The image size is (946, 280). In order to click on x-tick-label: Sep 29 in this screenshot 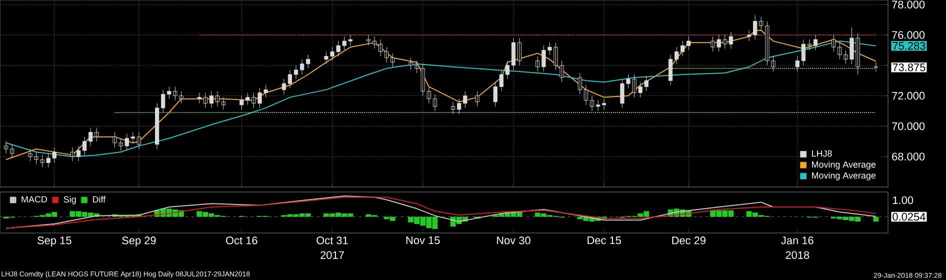, I will do `click(139, 241)`.